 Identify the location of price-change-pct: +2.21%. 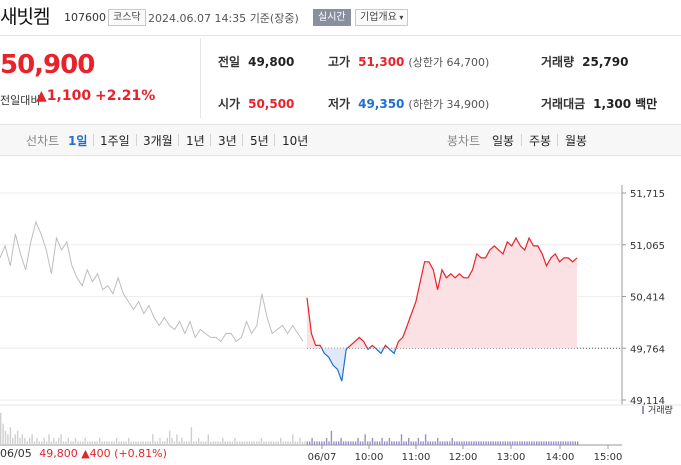
(125, 96).